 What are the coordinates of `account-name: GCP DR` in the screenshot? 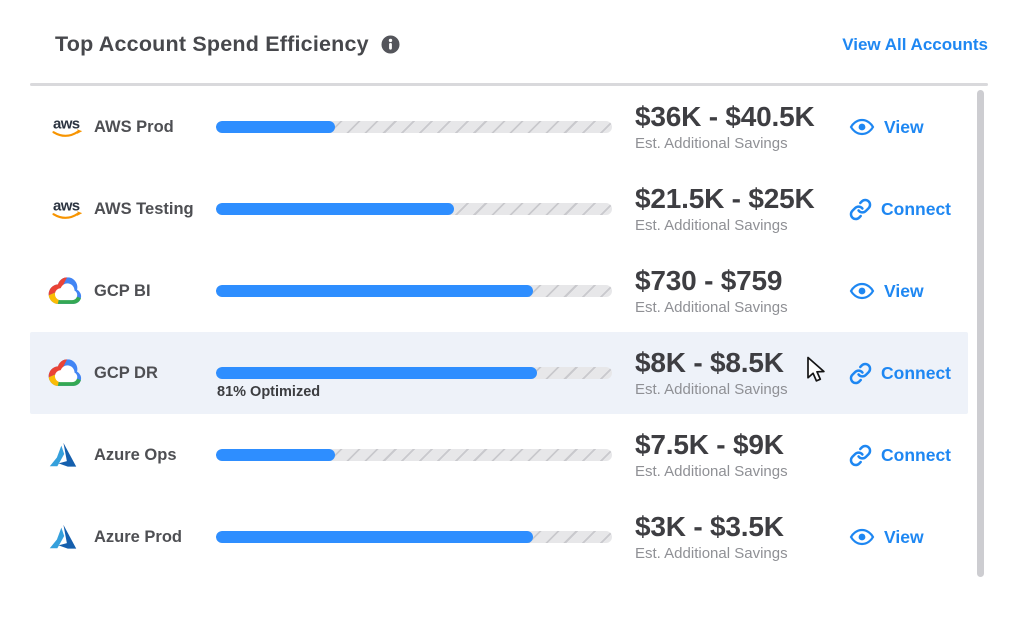 It's located at (126, 372).